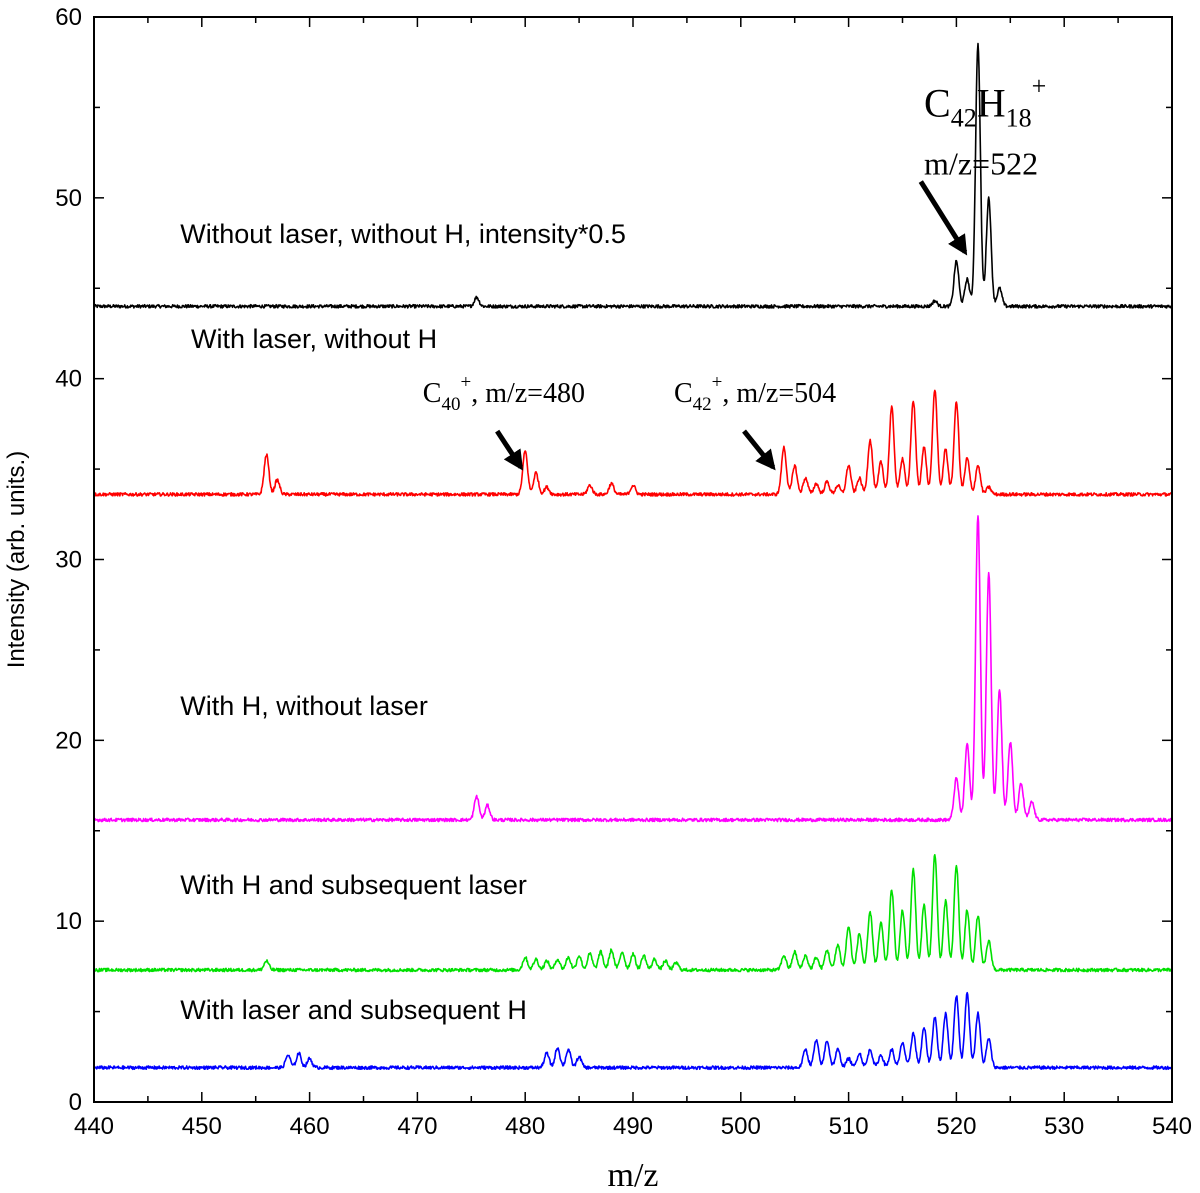 The image size is (1200, 1193). Describe the element at coordinates (75, 1102) in the screenshot. I see `y-tick-label: 0` at that location.